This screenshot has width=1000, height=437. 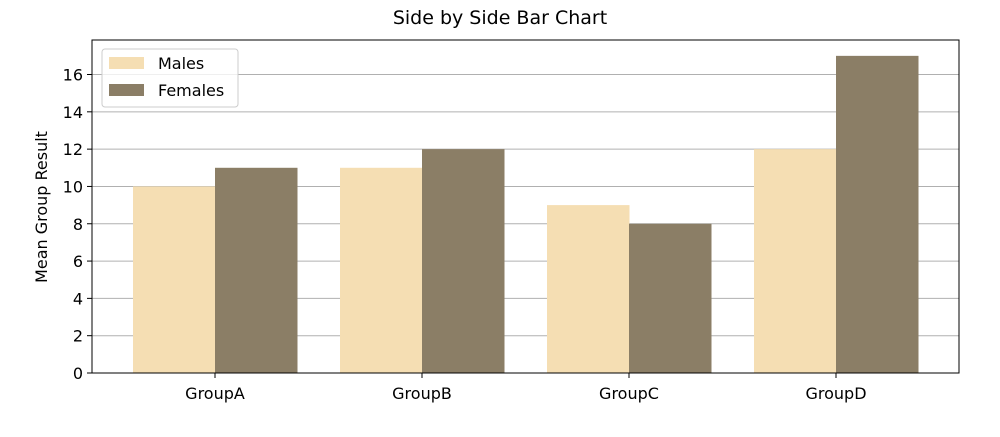 What do you see at coordinates (422, 393) in the screenshot?
I see `x-tick-label: GroupB` at bounding box center [422, 393].